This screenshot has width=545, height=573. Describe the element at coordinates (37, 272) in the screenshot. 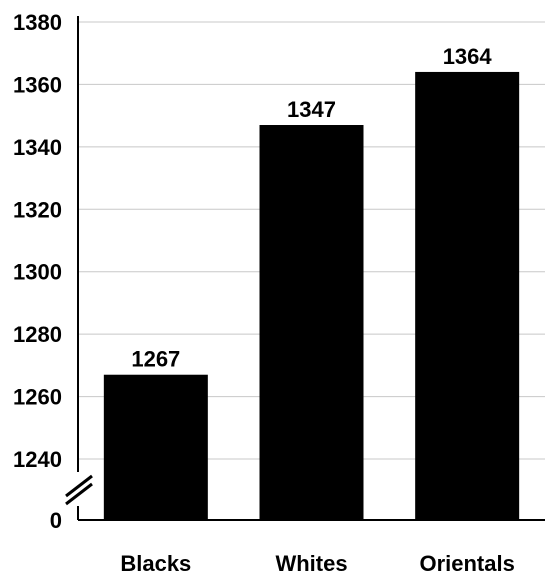

I see `y-tick-label: 1300` at that location.